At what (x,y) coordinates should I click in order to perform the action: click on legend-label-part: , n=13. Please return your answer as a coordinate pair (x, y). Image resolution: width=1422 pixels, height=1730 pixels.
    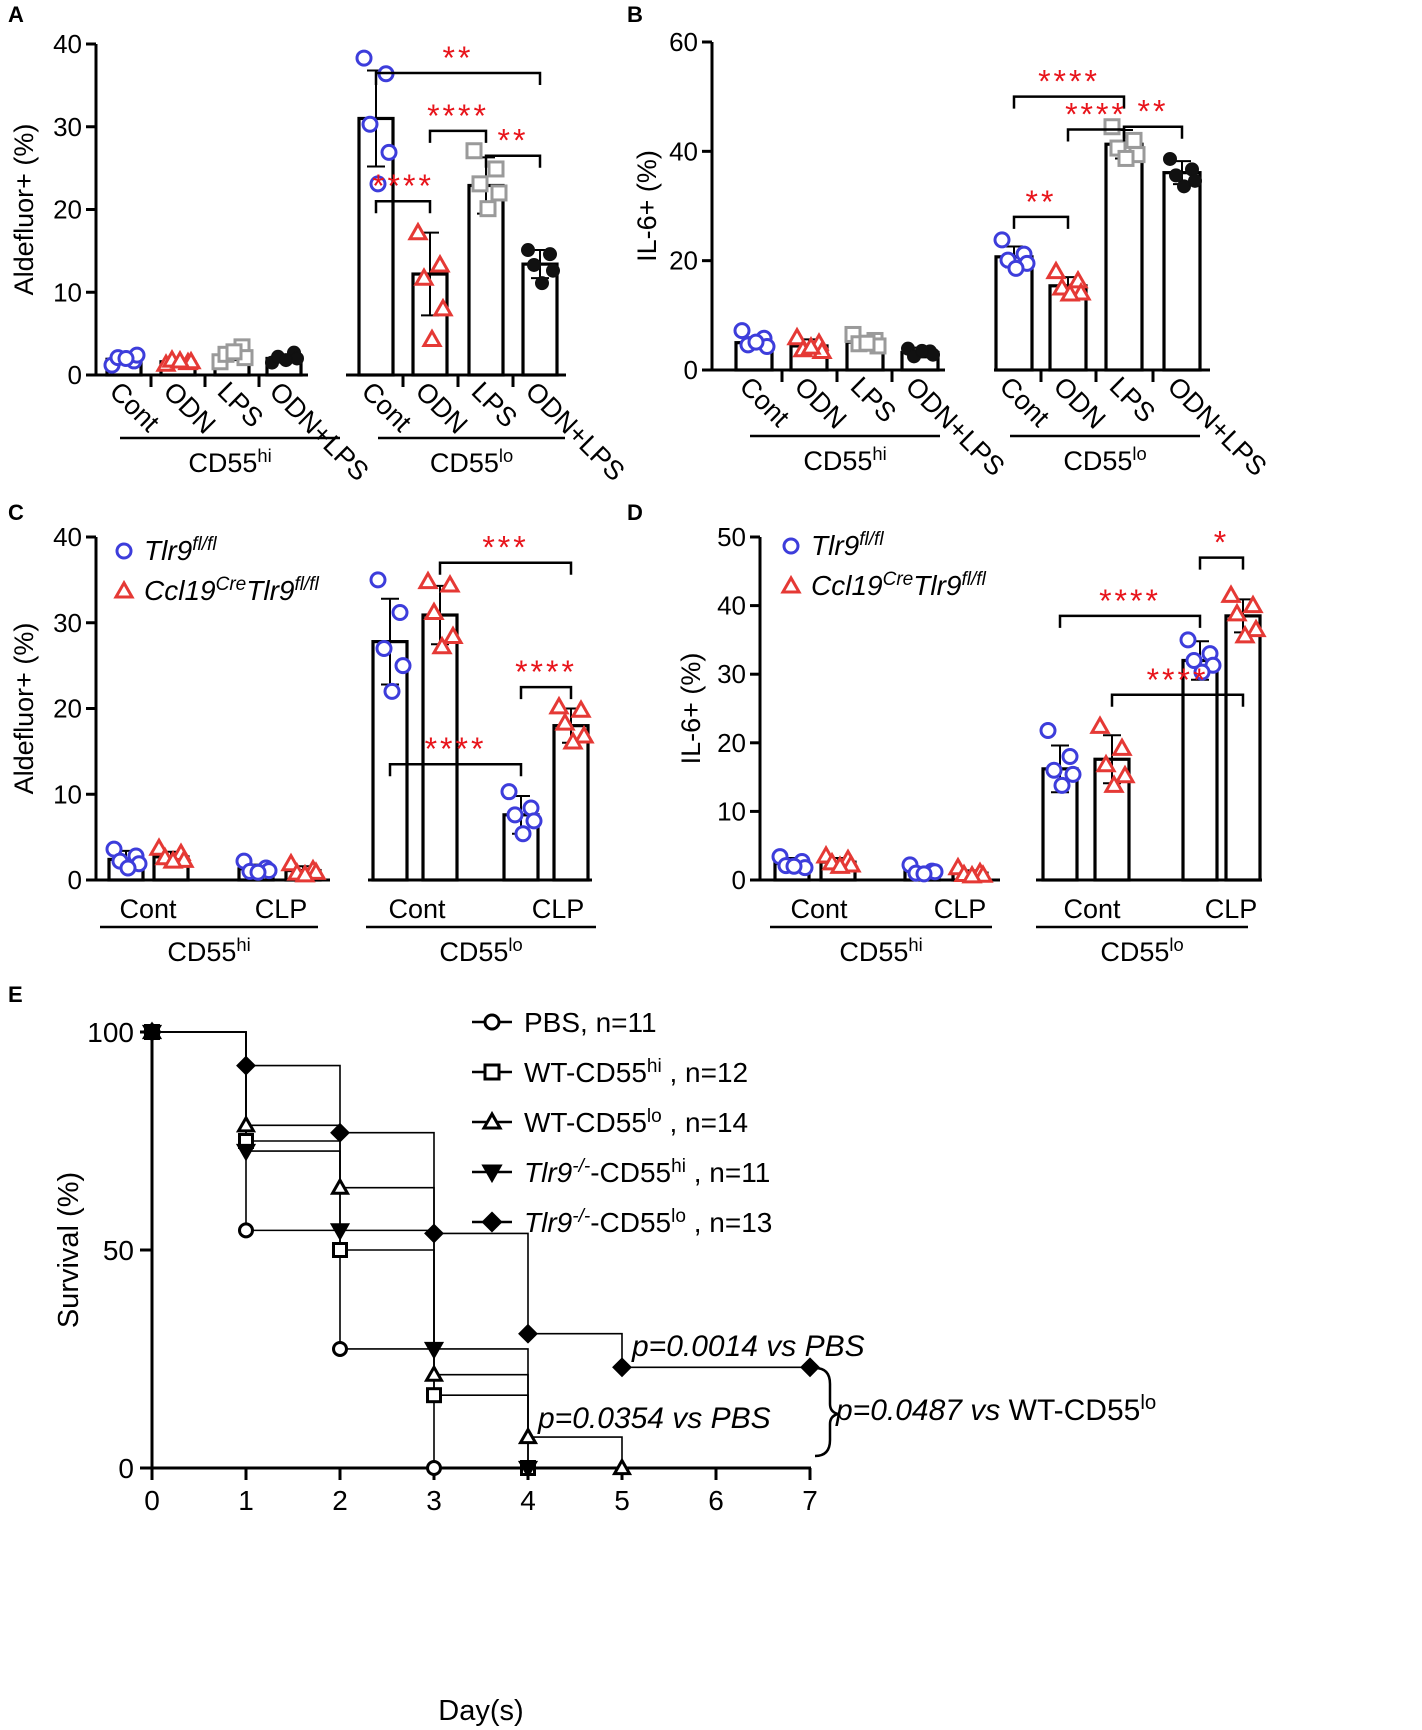
    Looking at the image, I should click on (729, 1222).